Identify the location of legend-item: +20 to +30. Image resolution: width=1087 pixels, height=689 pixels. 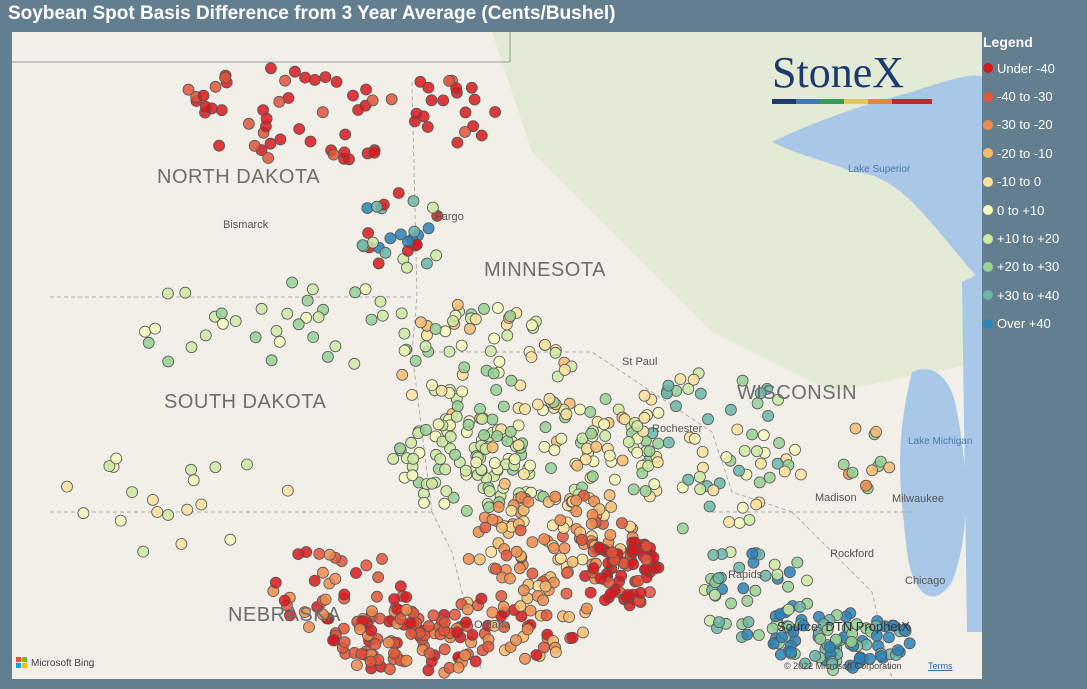
(1035, 267).